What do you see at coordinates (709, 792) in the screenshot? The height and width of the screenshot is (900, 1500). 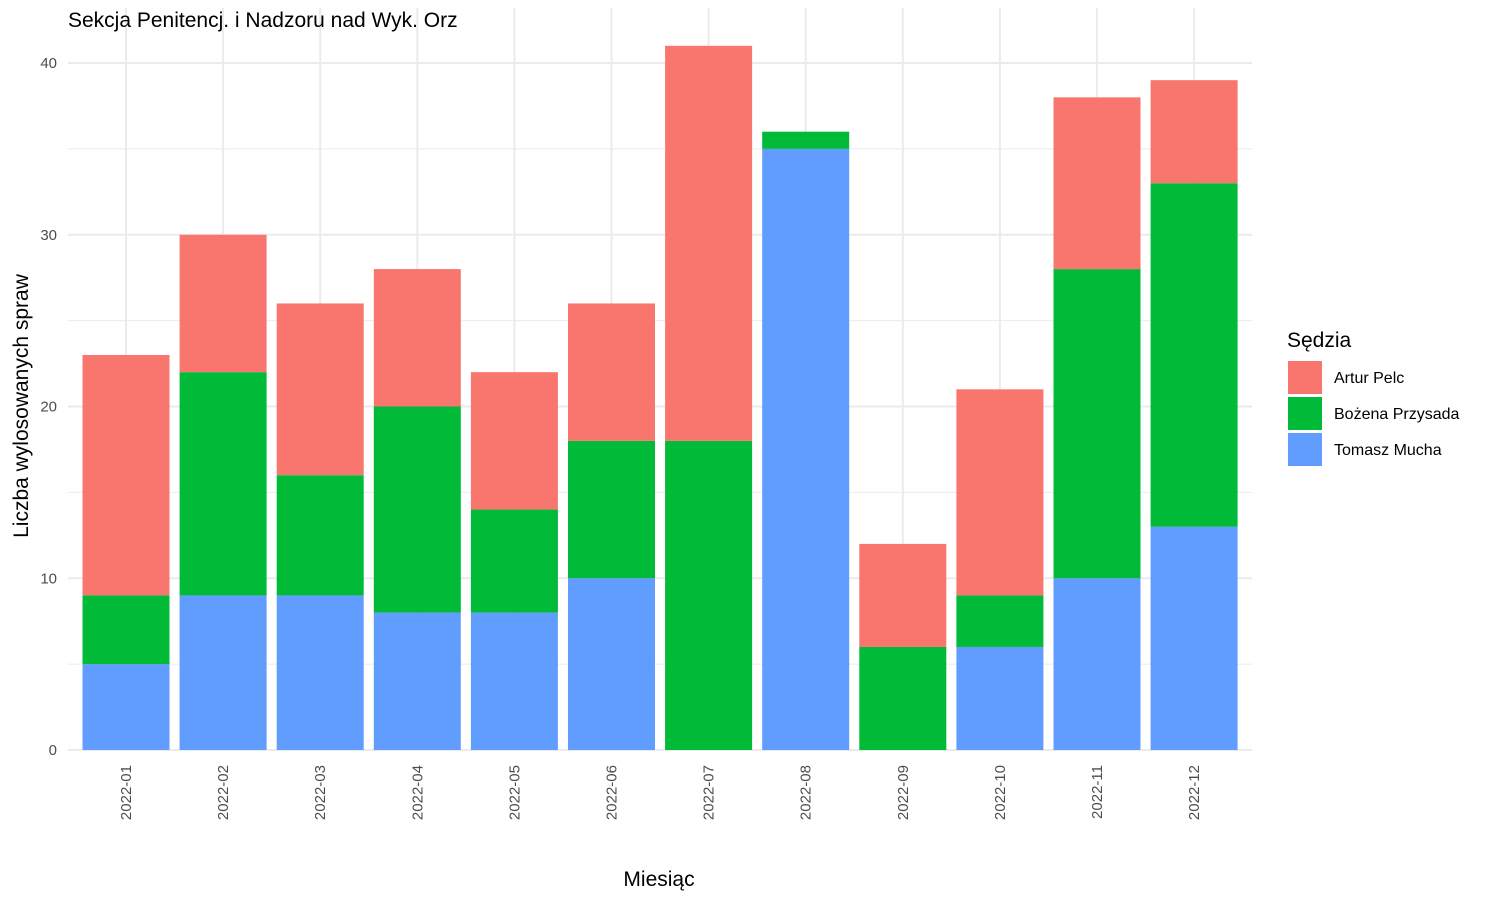 I see `x-tick-label: 2022-07` at bounding box center [709, 792].